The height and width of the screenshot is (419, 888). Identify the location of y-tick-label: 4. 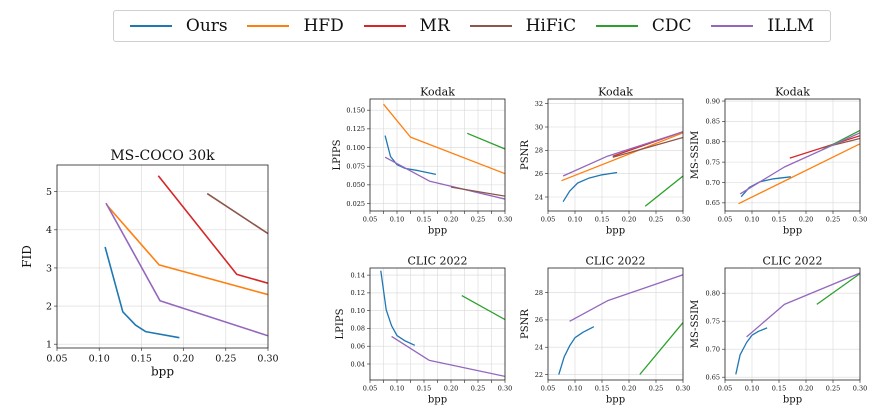
(49, 230).